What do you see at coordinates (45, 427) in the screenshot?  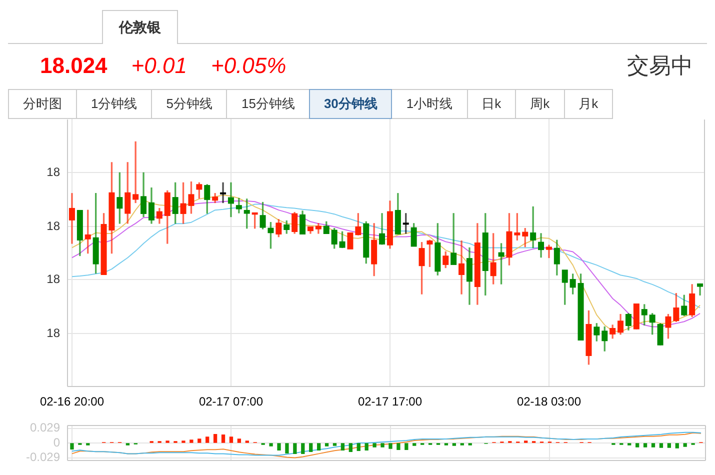 I see `y-tick-label: 0.029` at bounding box center [45, 427].